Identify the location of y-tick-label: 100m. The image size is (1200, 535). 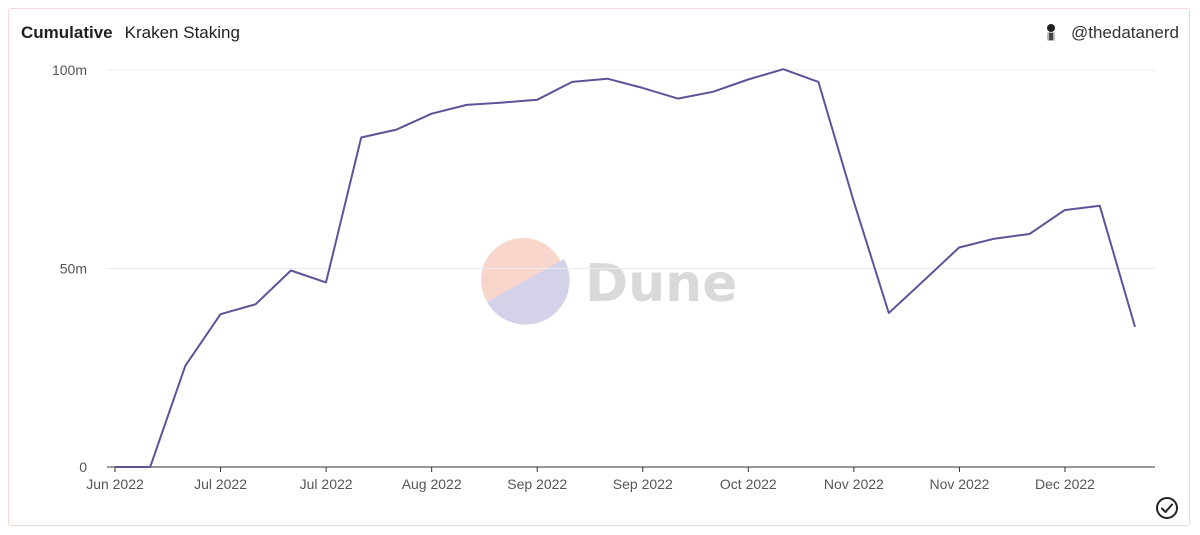
(69, 70).